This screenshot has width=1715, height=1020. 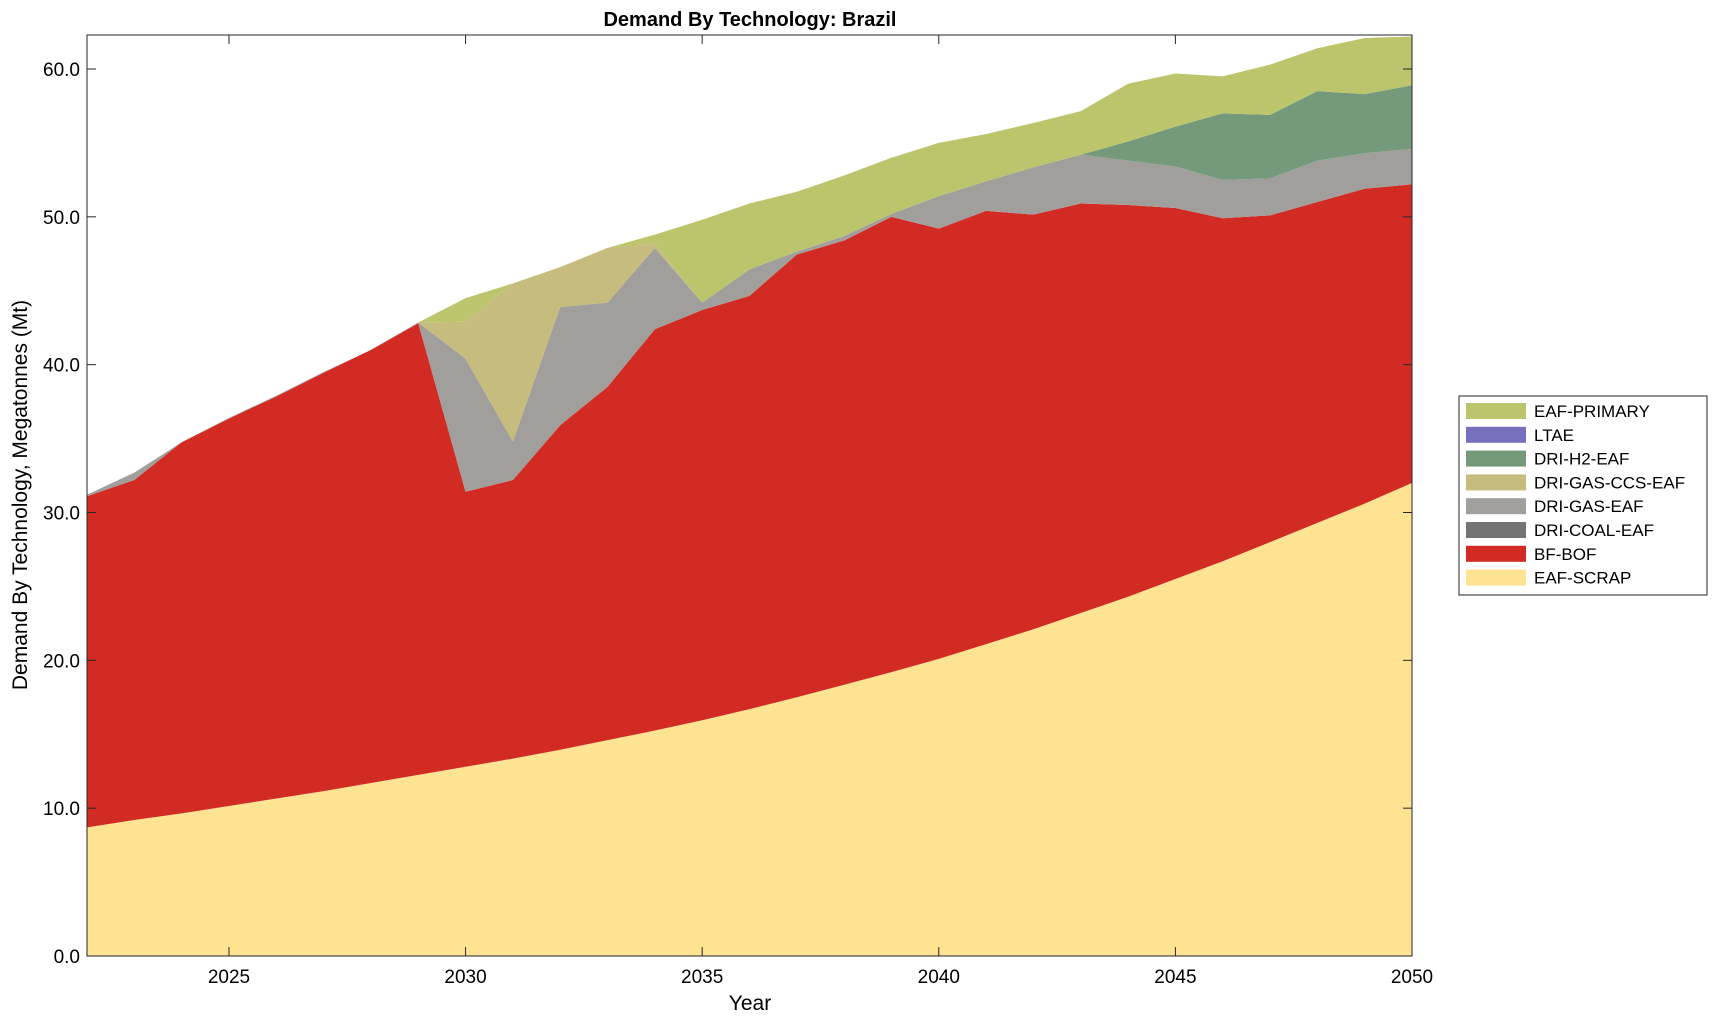 I want to click on legend-swatch-eaf-primary, so click(x=1496, y=411).